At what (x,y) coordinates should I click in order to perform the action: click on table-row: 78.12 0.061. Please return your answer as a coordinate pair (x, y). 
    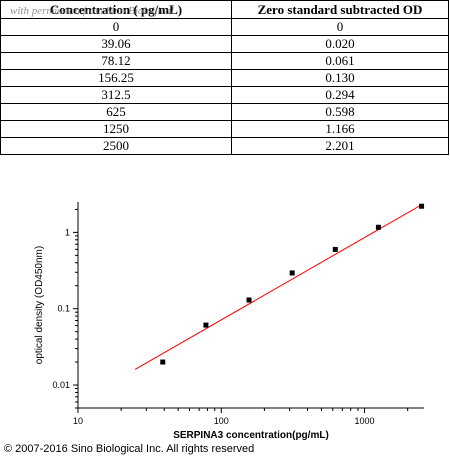
    Looking at the image, I should click on (224, 61).